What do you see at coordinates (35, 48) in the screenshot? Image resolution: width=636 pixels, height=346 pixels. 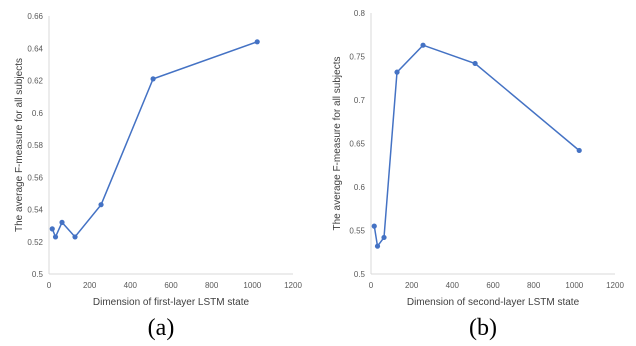 I see `y-tick-label: 0.64` at bounding box center [35, 48].